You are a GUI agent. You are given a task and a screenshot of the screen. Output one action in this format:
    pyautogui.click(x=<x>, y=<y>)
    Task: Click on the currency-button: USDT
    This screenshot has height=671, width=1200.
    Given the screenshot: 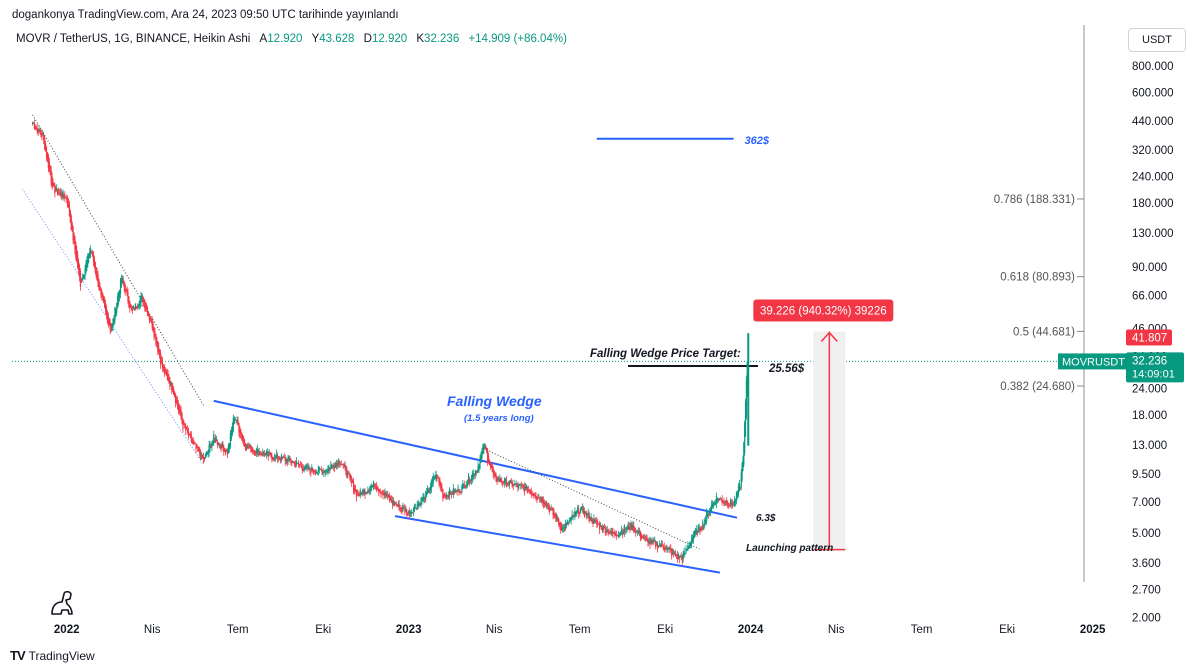 What is the action you would take?
    pyautogui.click(x=1157, y=40)
    